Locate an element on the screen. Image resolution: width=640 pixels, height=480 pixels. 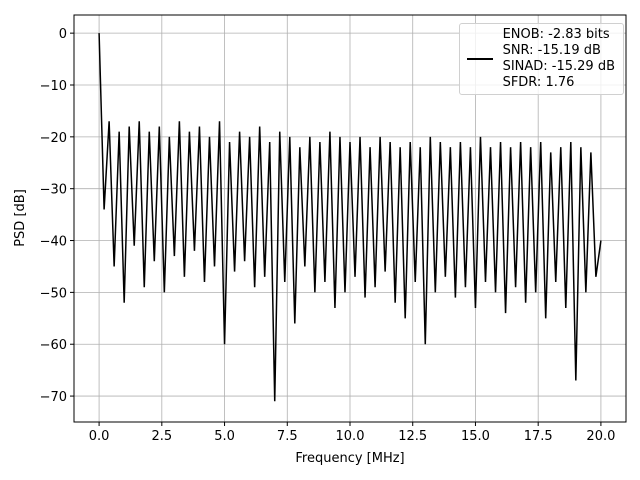
y-tick-label: 0 is located at coordinates (63, 34).